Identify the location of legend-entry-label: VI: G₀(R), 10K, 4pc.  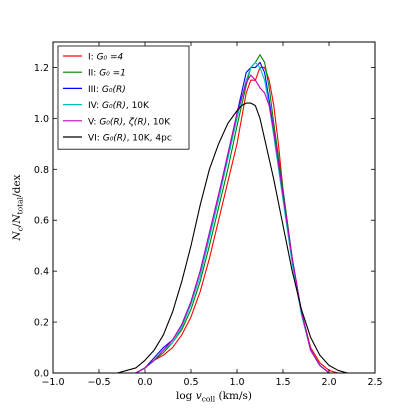
(130, 139).